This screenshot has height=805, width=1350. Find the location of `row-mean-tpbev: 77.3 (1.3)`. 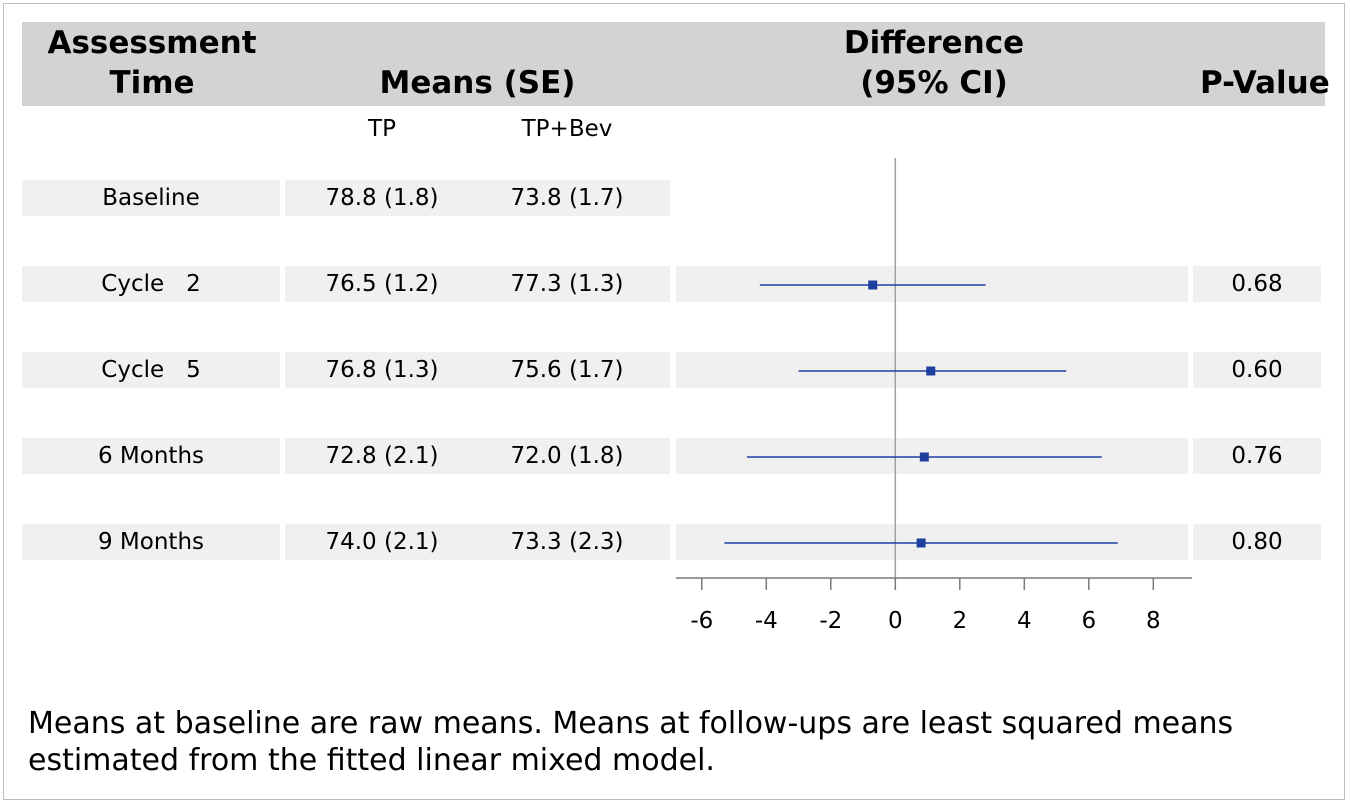

row-mean-tpbev: 77.3 (1.3) is located at coordinates (567, 284).